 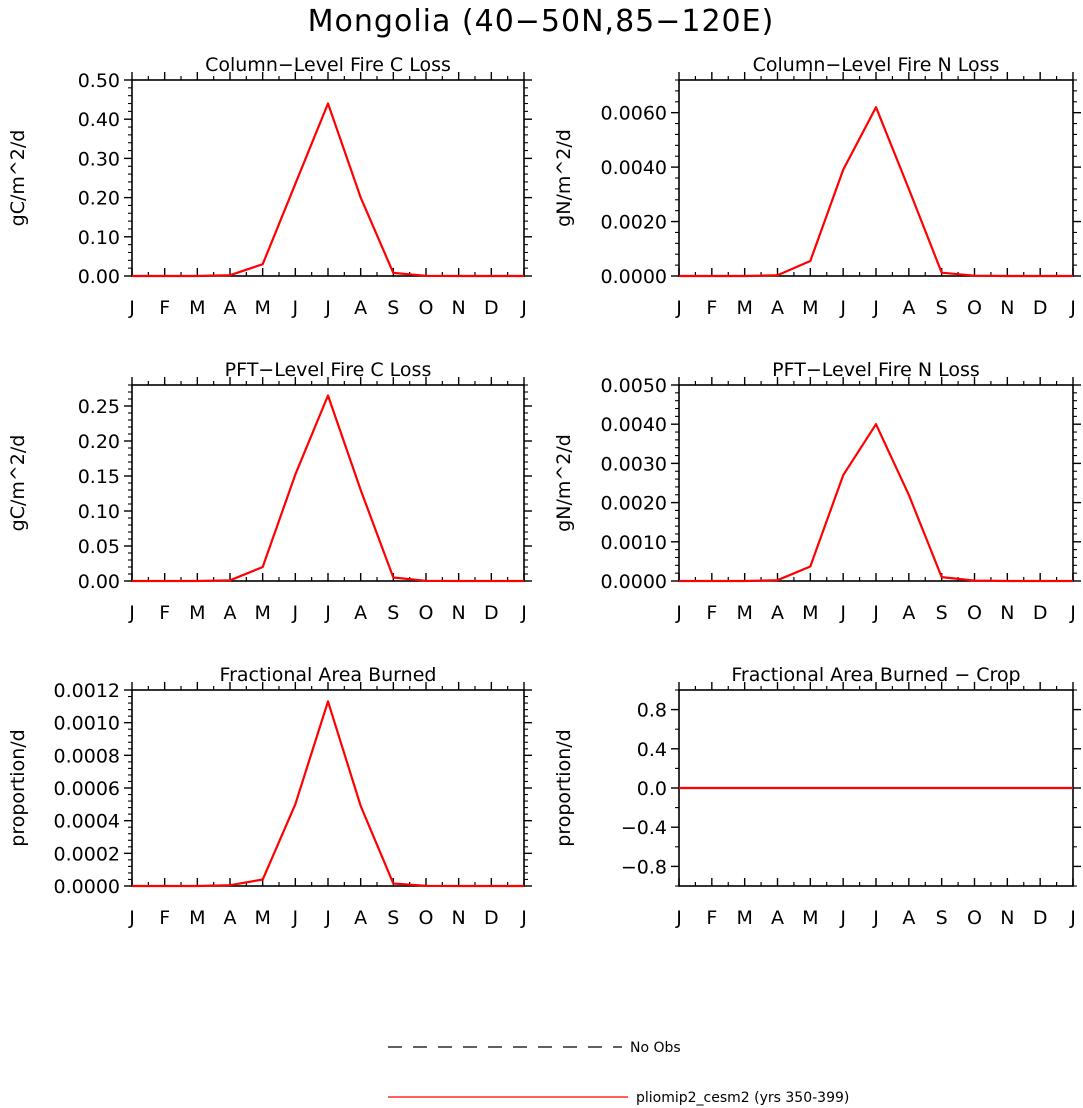 What do you see at coordinates (541, 21) in the screenshot?
I see `figure-title: Mongolia (40−50N,85−120E)` at bounding box center [541, 21].